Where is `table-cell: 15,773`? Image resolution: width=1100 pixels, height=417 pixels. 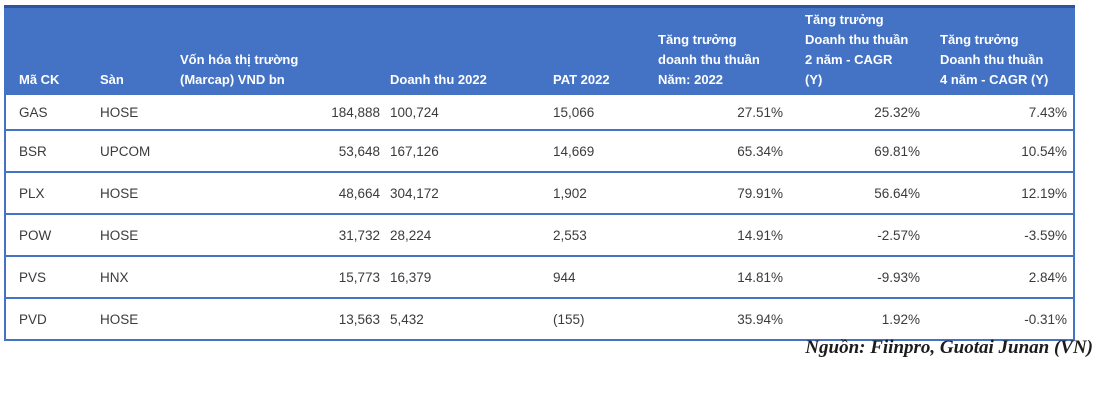 table-cell: 15,773 is located at coordinates (359, 277).